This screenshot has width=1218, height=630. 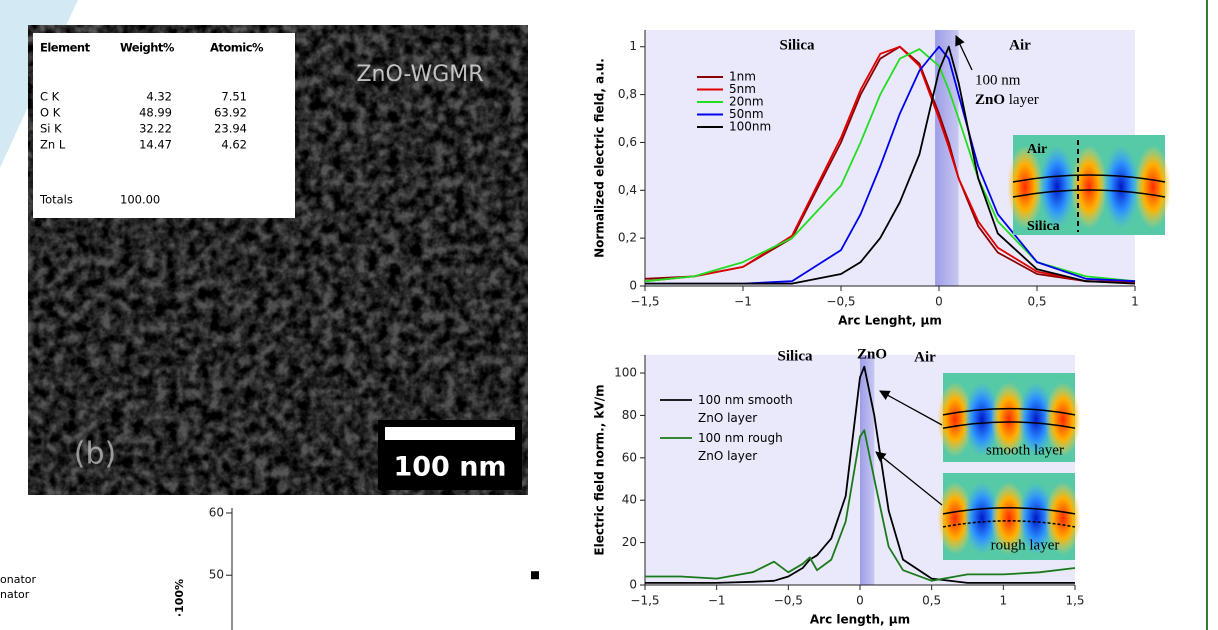 What do you see at coordinates (230, 113) in the screenshot?
I see `table-cell: 63.92` at bounding box center [230, 113].